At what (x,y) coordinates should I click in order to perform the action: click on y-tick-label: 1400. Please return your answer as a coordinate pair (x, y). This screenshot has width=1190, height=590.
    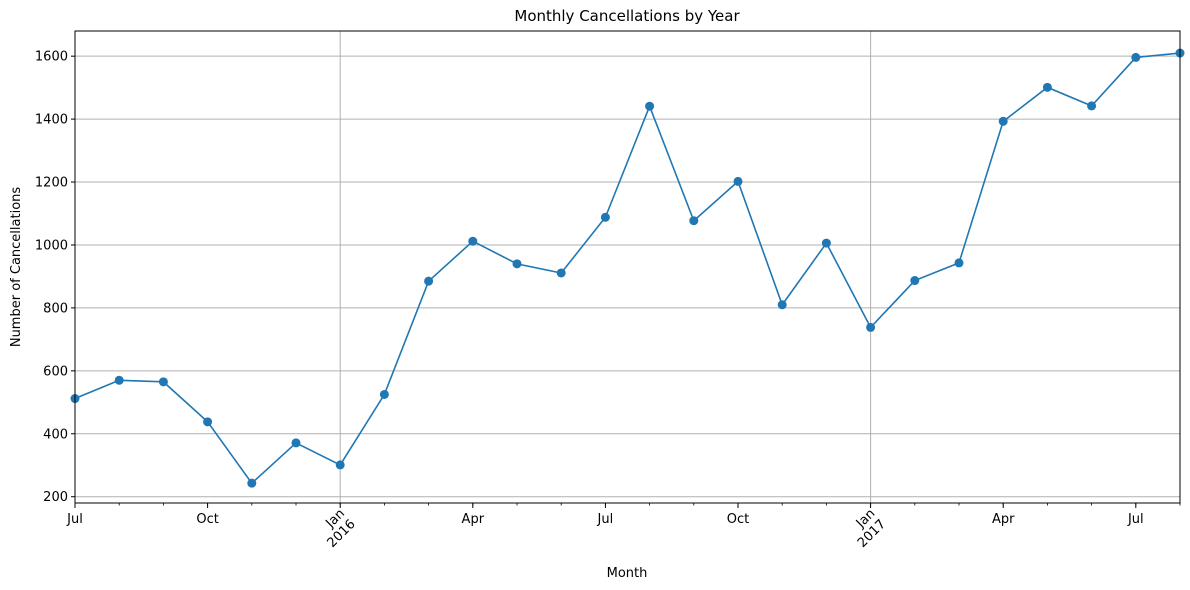
    Looking at the image, I should click on (51, 120).